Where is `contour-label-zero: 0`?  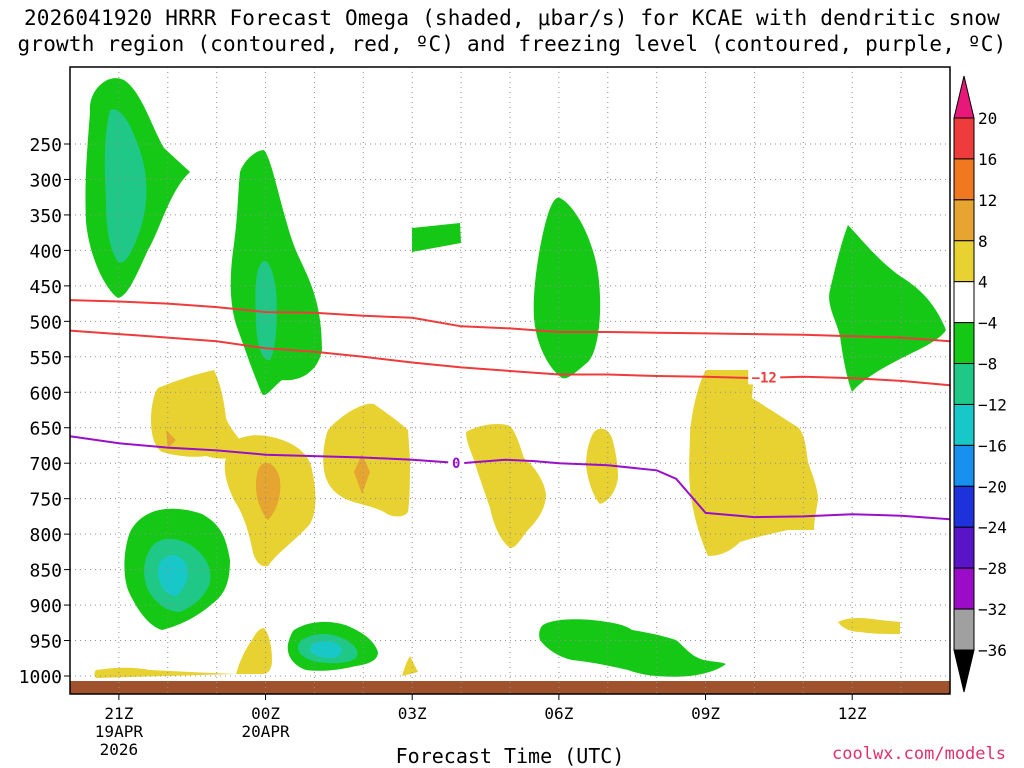 contour-label-zero: 0 is located at coordinates (456, 464).